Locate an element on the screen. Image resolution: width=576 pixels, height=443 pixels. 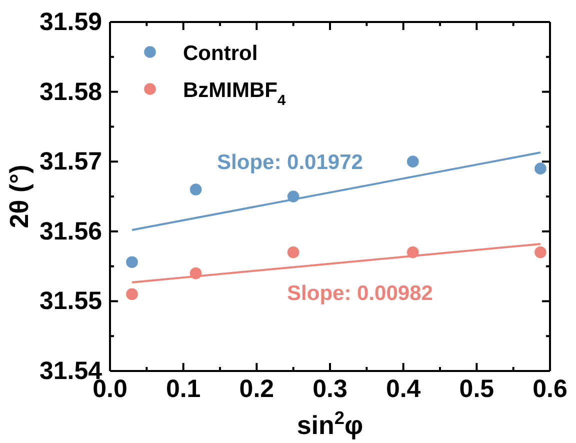
legend-label: Control is located at coordinates (220, 53).